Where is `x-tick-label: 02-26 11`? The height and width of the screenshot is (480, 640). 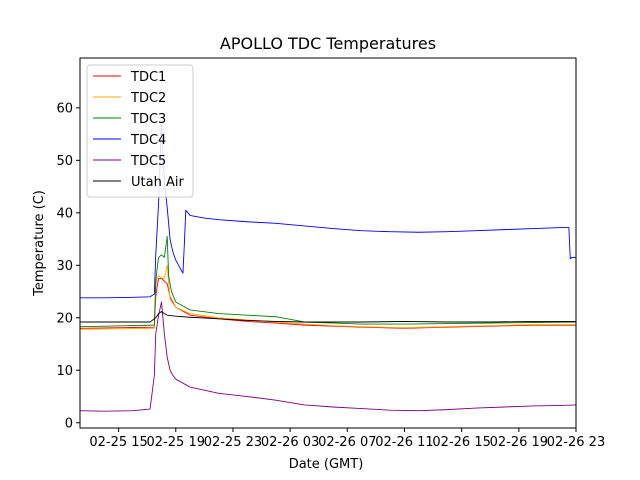
x-tick-label: 02-26 11 is located at coordinates (404, 442).